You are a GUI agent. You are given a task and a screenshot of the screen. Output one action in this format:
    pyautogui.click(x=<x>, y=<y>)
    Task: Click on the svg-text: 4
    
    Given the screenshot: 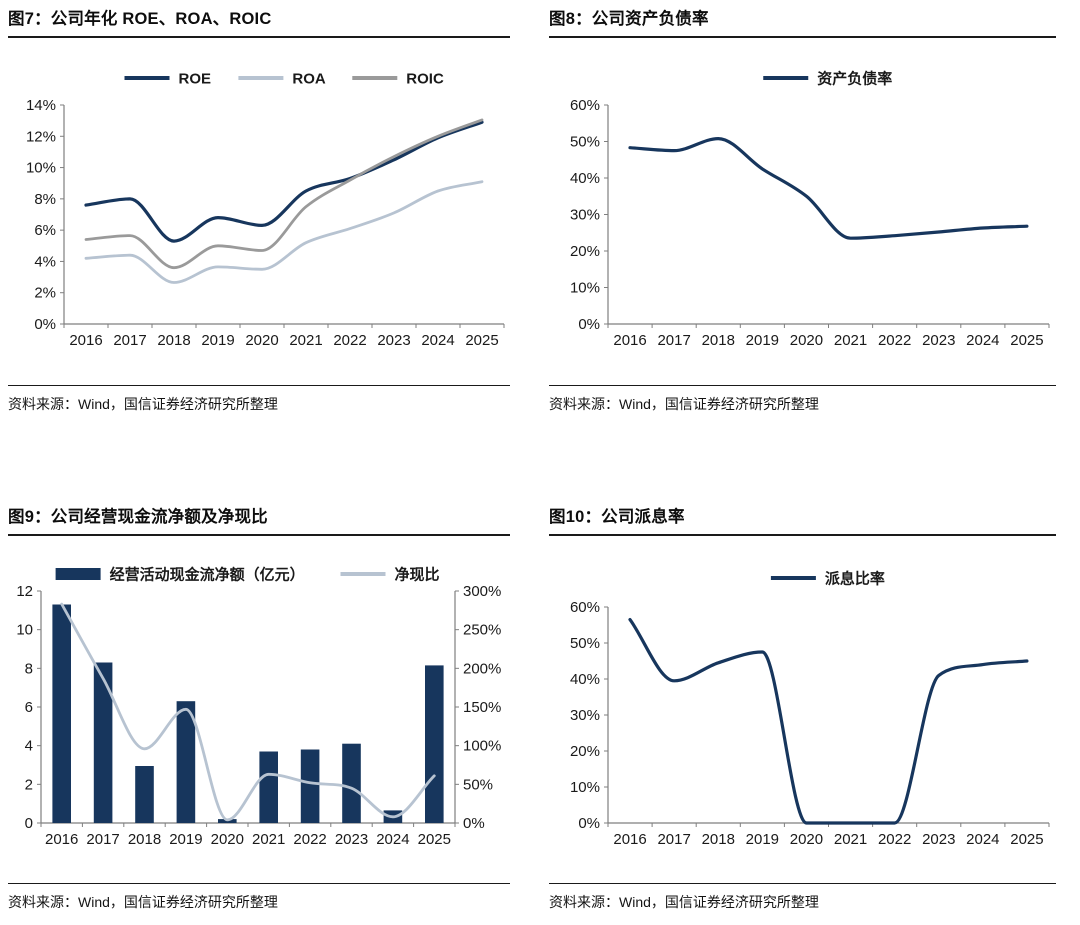 What is the action you would take?
    pyautogui.click(x=29, y=746)
    